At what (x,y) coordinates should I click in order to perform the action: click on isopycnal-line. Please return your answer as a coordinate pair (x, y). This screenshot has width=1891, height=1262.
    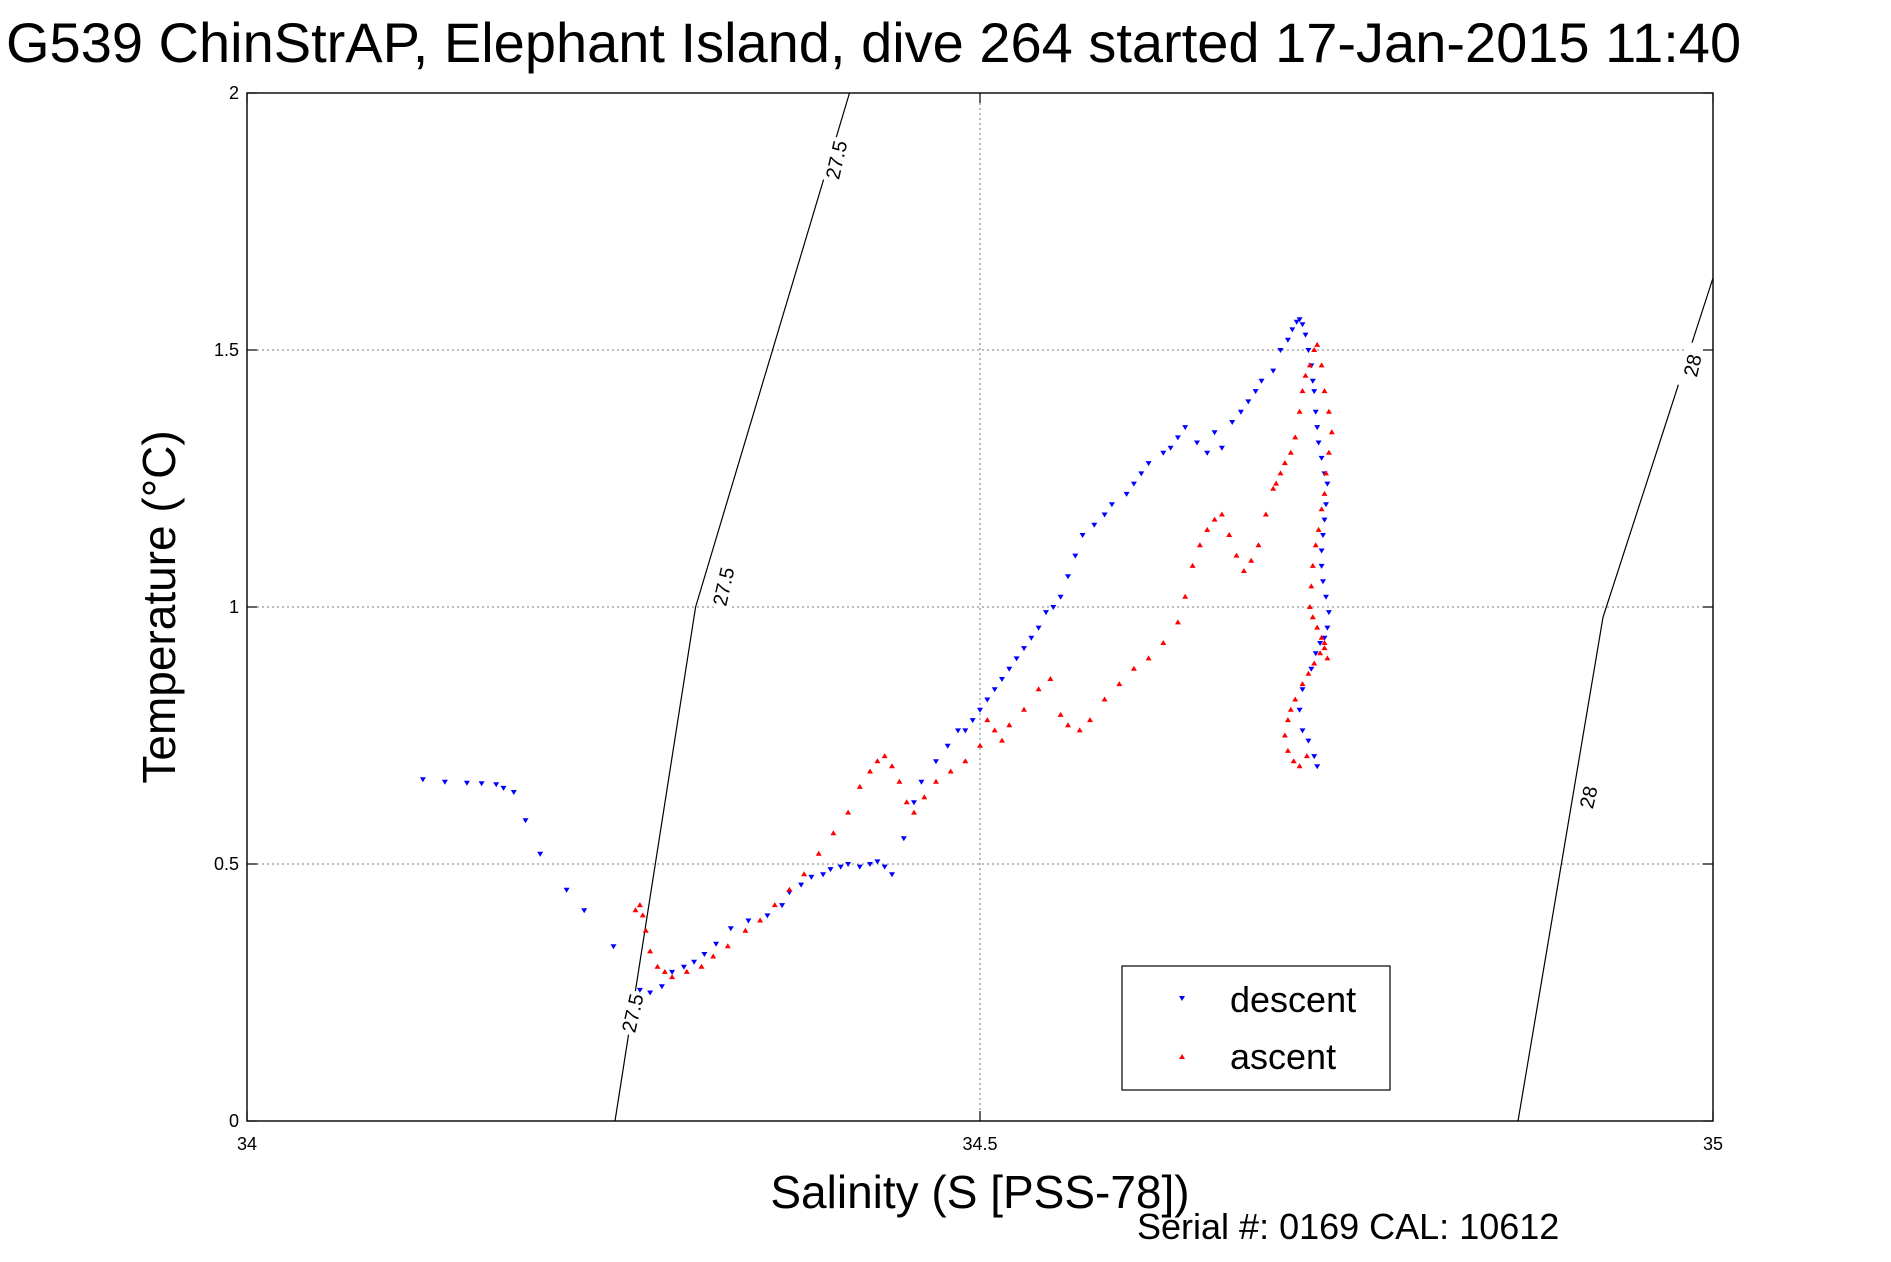
    Looking at the image, I should click on (1615, 699).